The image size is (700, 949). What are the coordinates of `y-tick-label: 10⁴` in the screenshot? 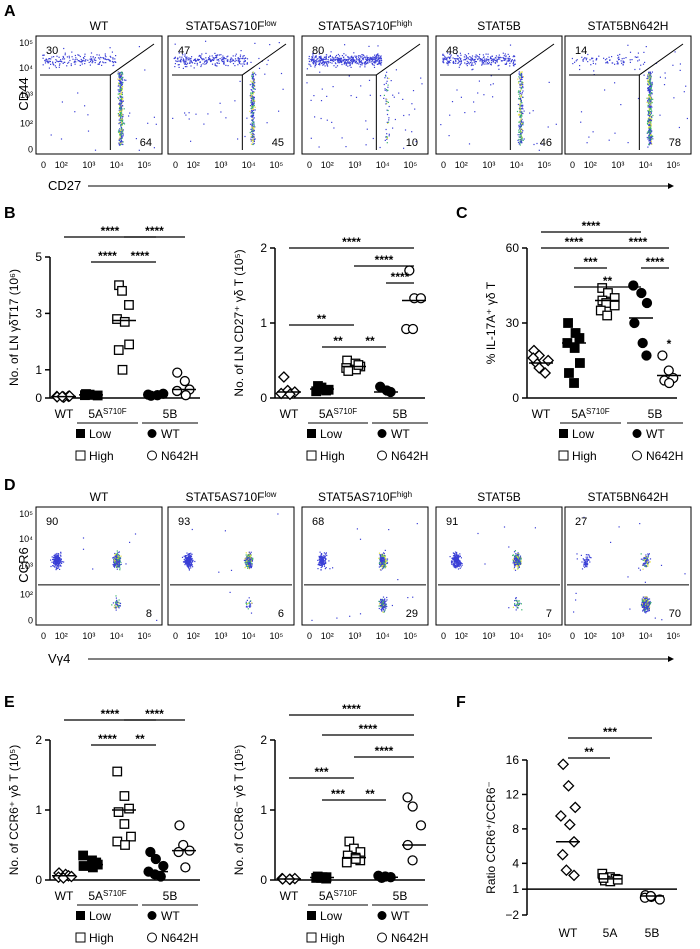 It's located at (26, 68).